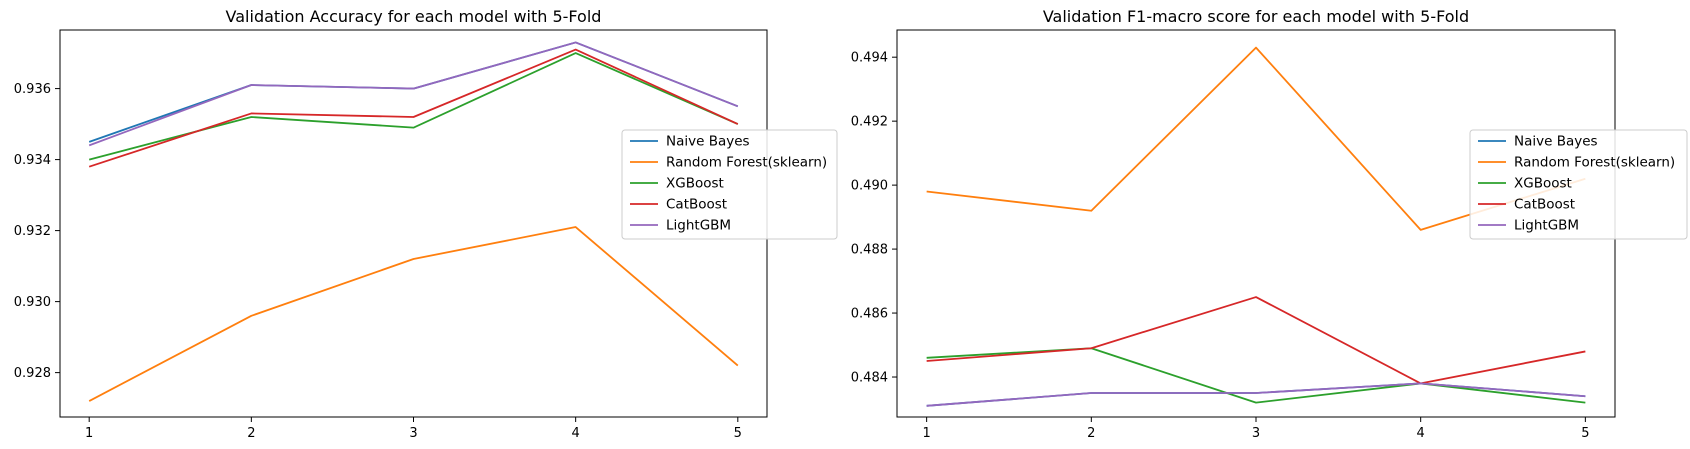 The width and height of the screenshot is (1690, 449). What do you see at coordinates (869, 122) in the screenshot?
I see `y-tick-label: 0.492` at bounding box center [869, 122].